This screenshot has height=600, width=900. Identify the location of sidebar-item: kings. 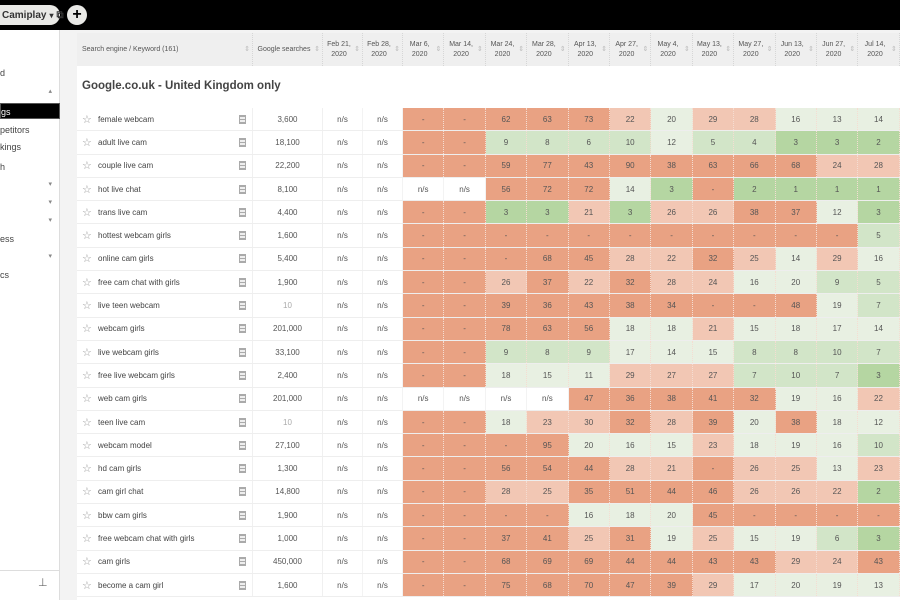
(30, 147).